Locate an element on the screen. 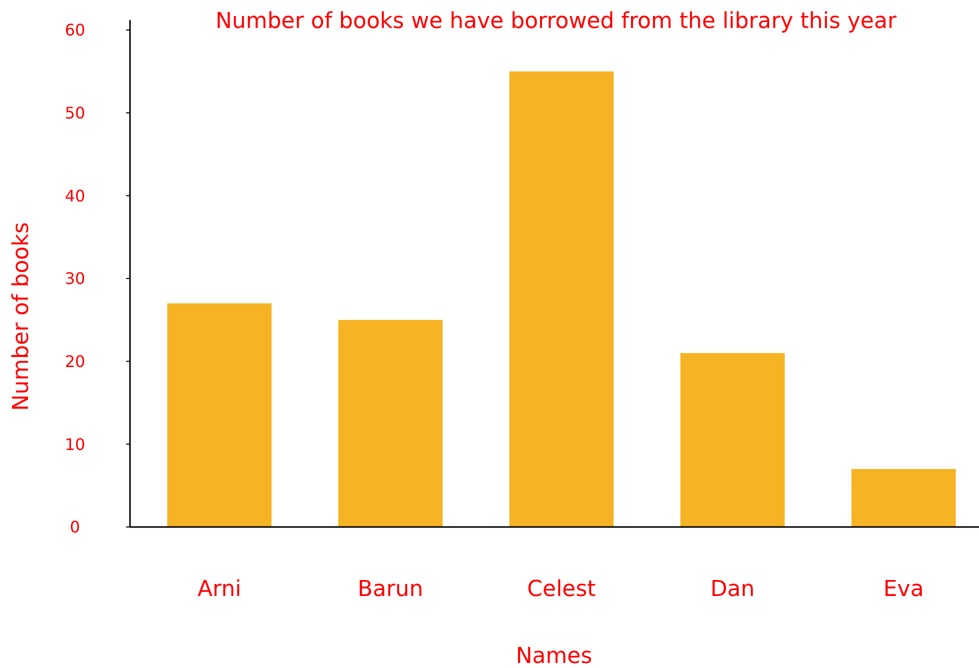  x-tick-label: Barun is located at coordinates (391, 589).